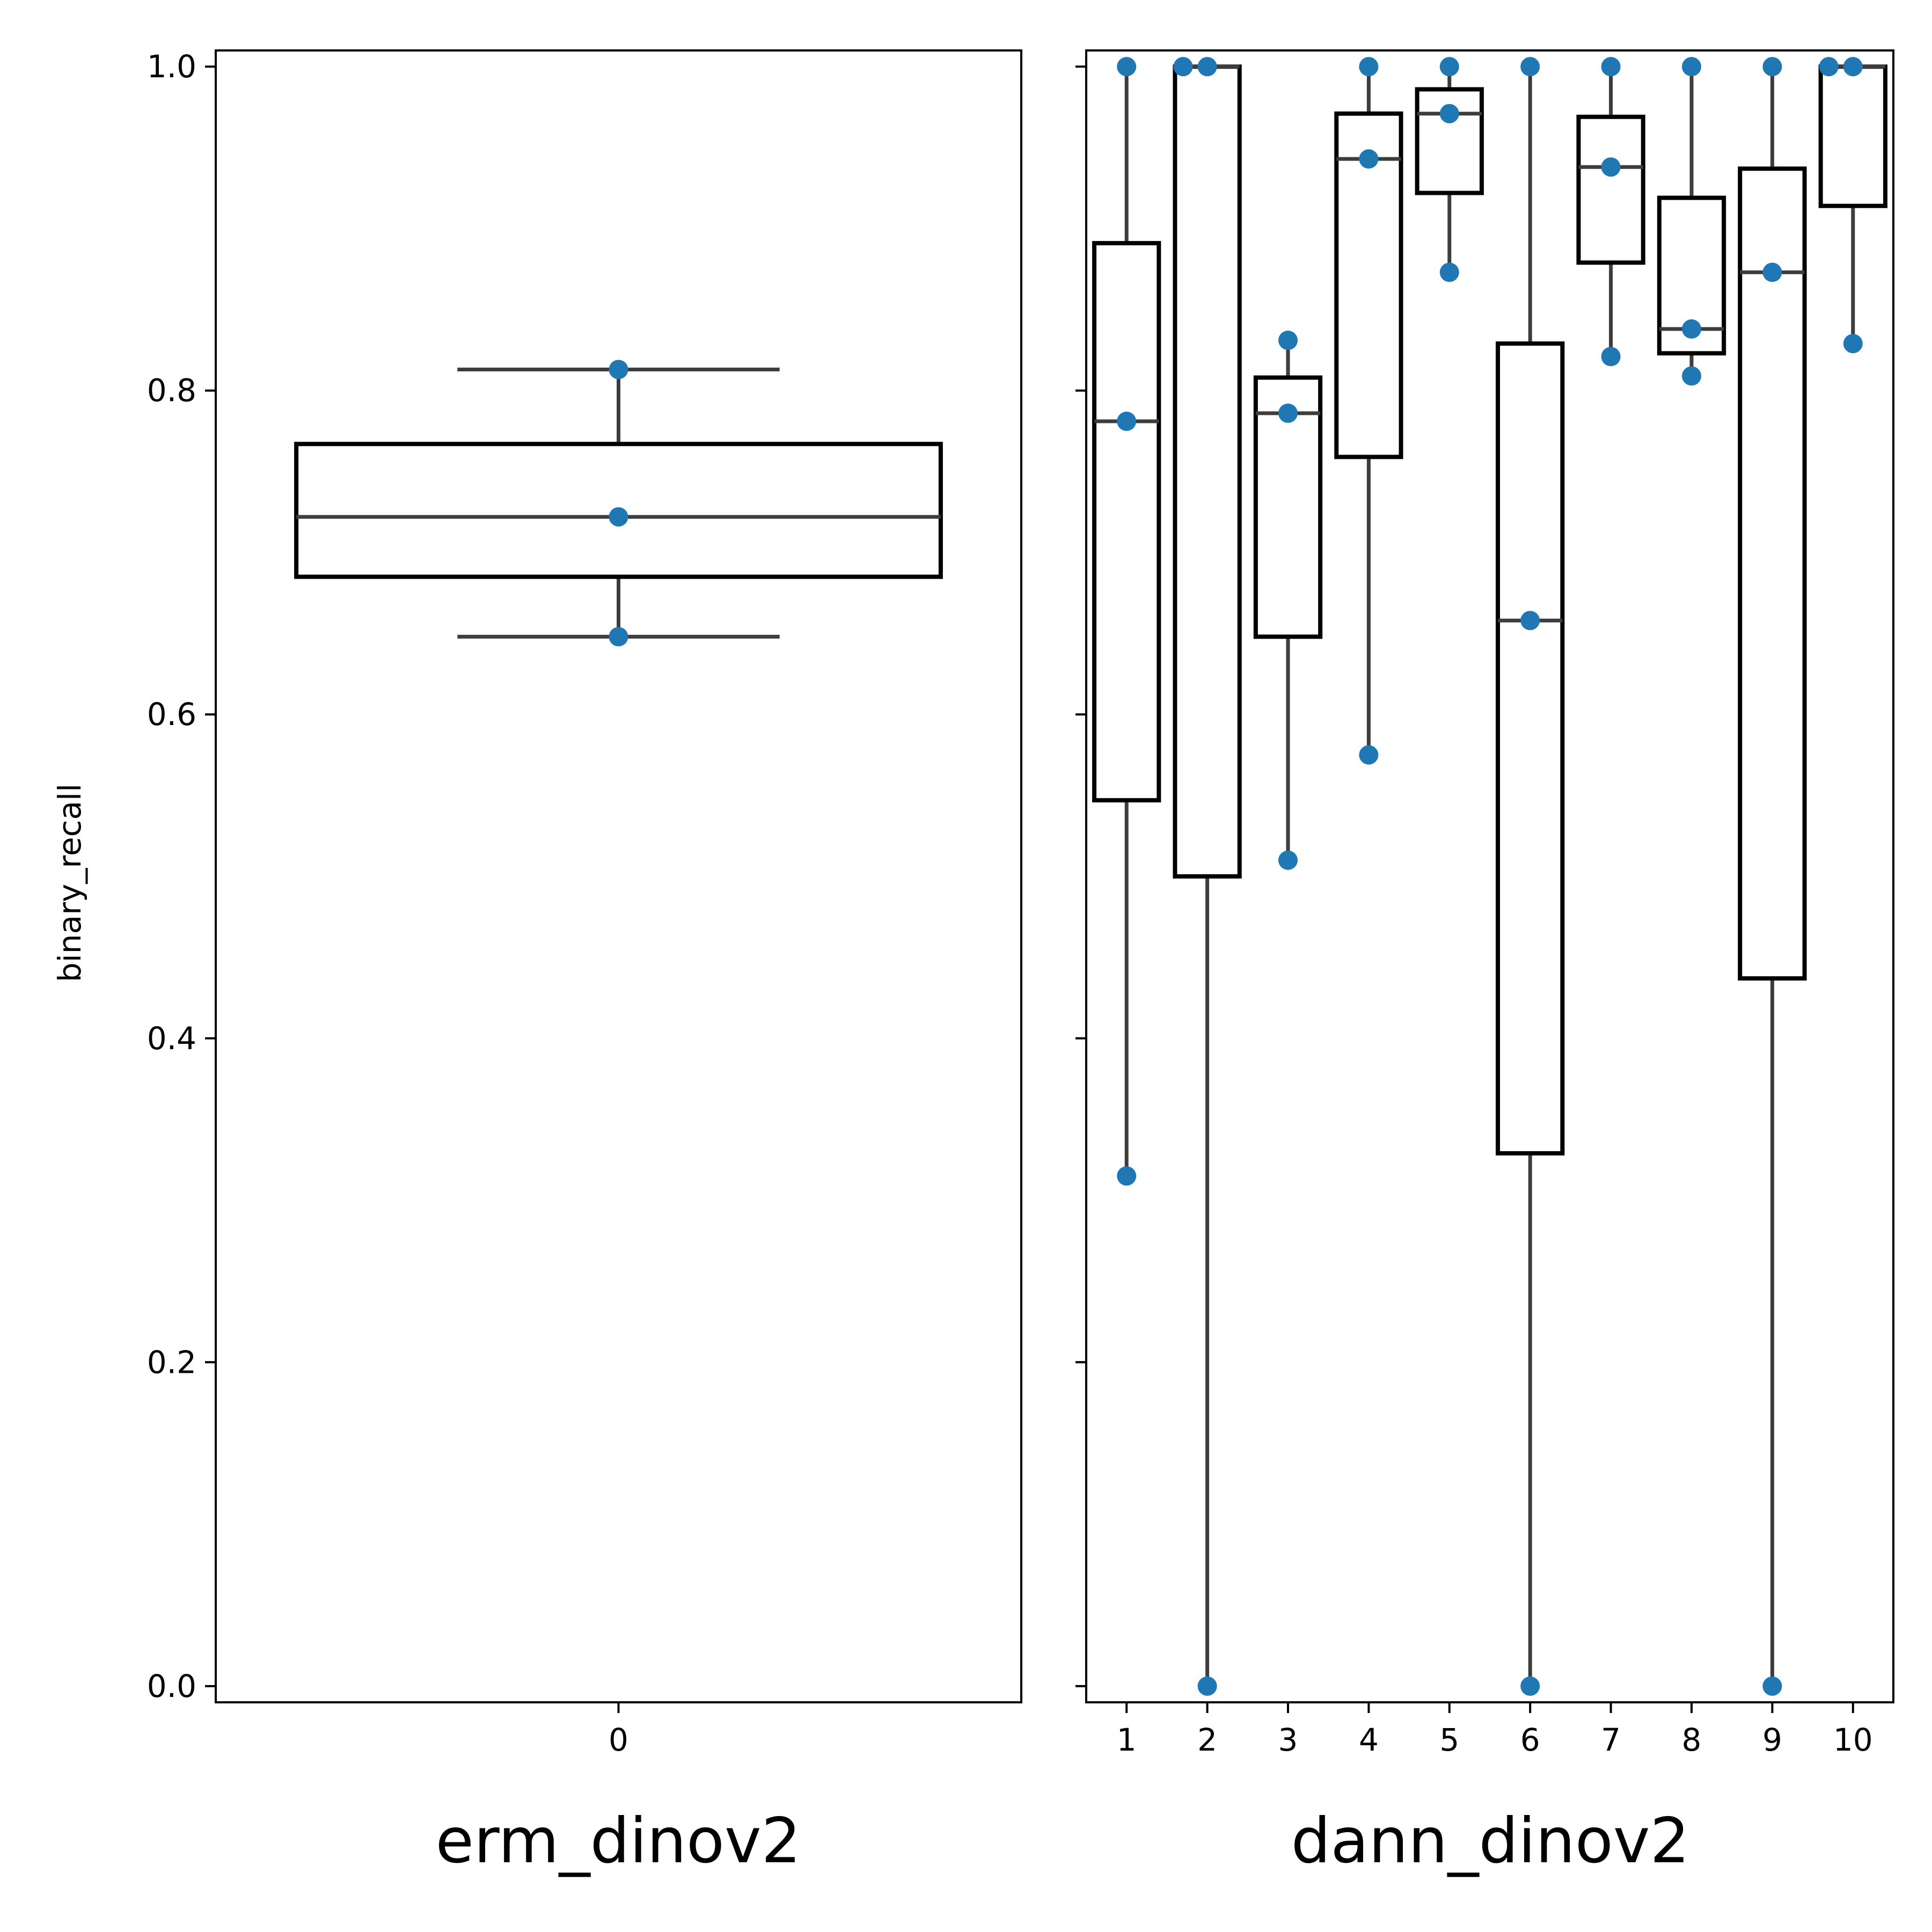 Image resolution: width=1932 pixels, height=1932 pixels. What do you see at coordinates (1692, 1740) in the screenshot?
I see `x-tick-label: 8` at bounding box center [1692, 1740].